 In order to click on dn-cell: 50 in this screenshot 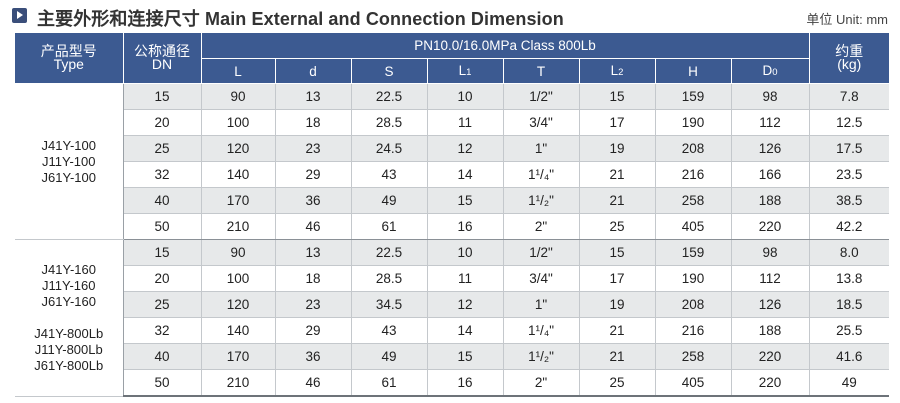, I will do `click(162, 226)`.